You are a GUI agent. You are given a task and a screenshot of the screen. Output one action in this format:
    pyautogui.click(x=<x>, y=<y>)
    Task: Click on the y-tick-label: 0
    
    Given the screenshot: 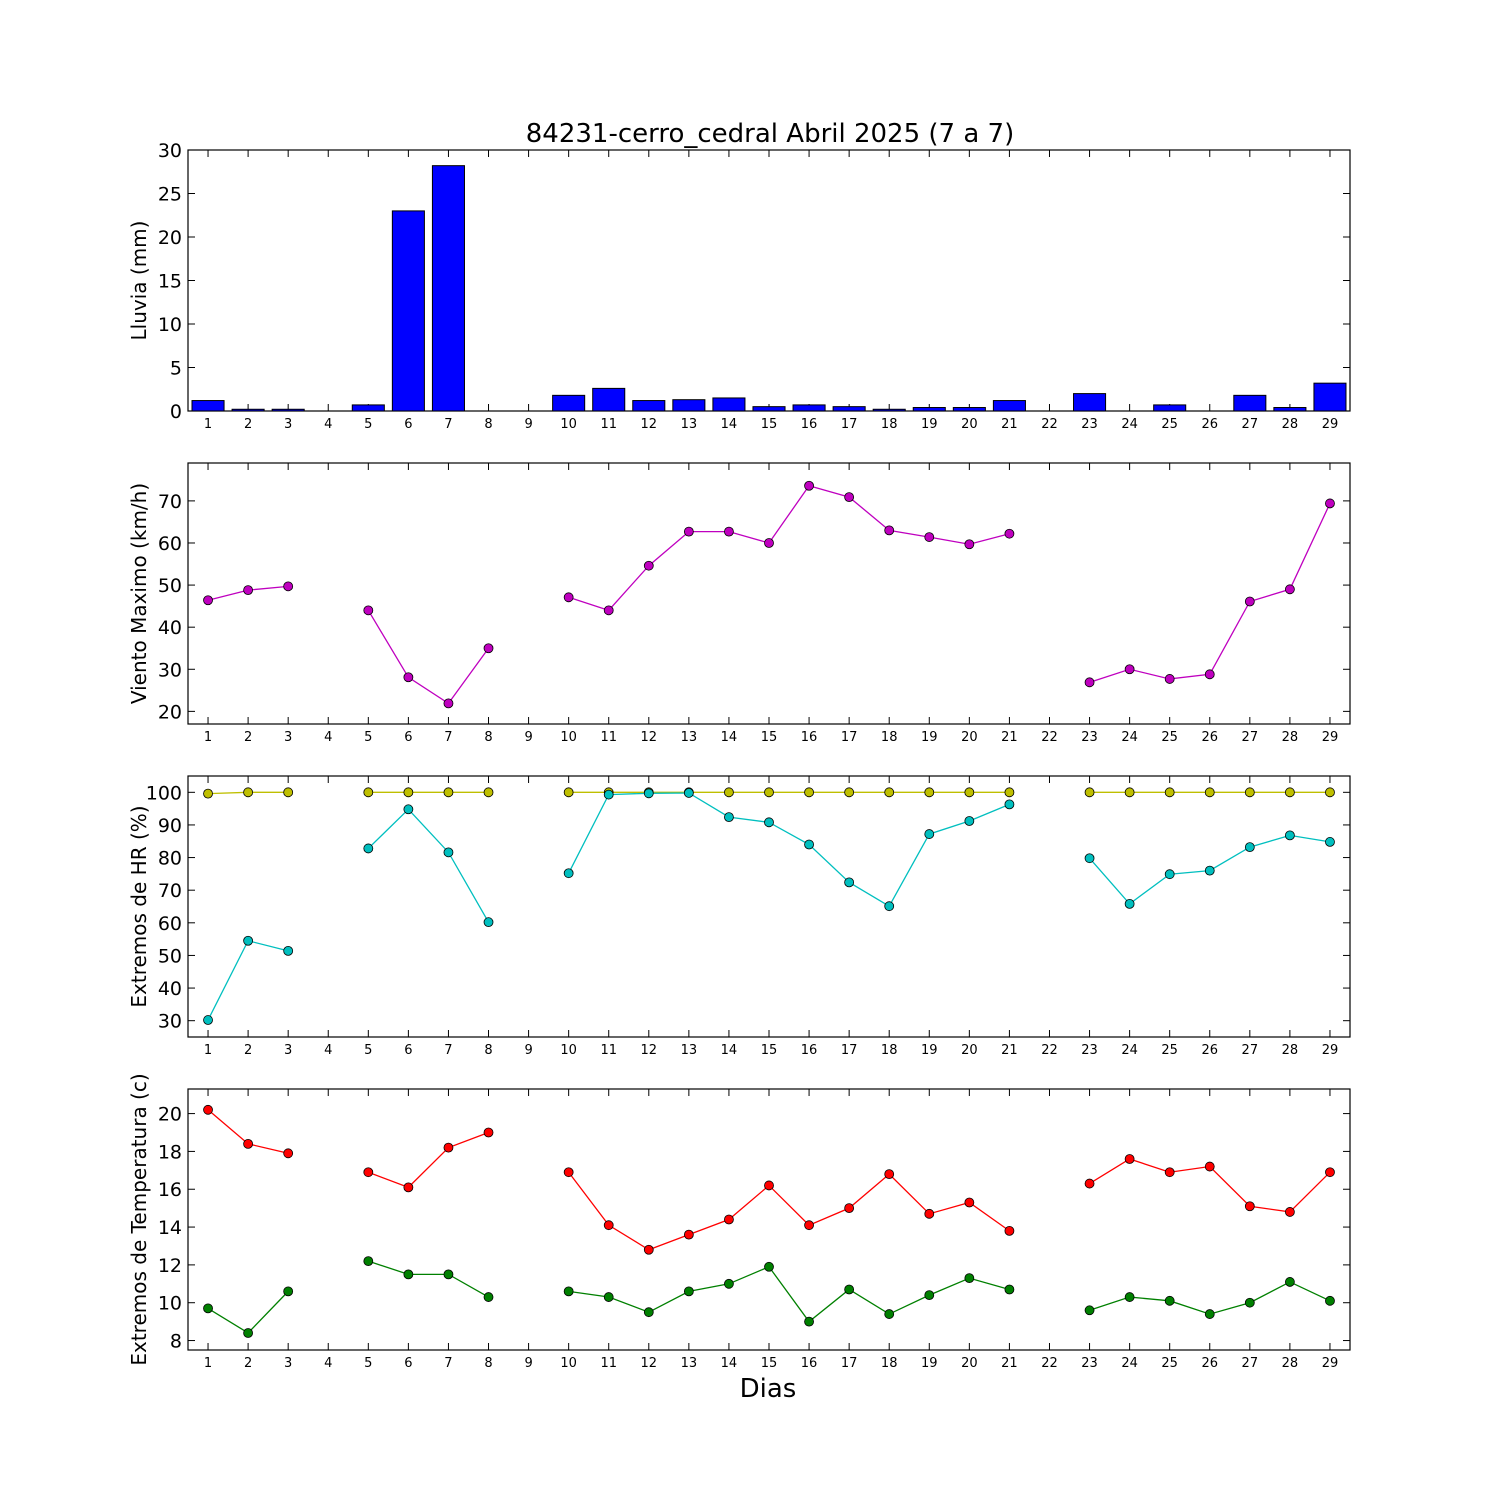 What is the action you would take?
    pyautogui.click(x=176, y=412)
    